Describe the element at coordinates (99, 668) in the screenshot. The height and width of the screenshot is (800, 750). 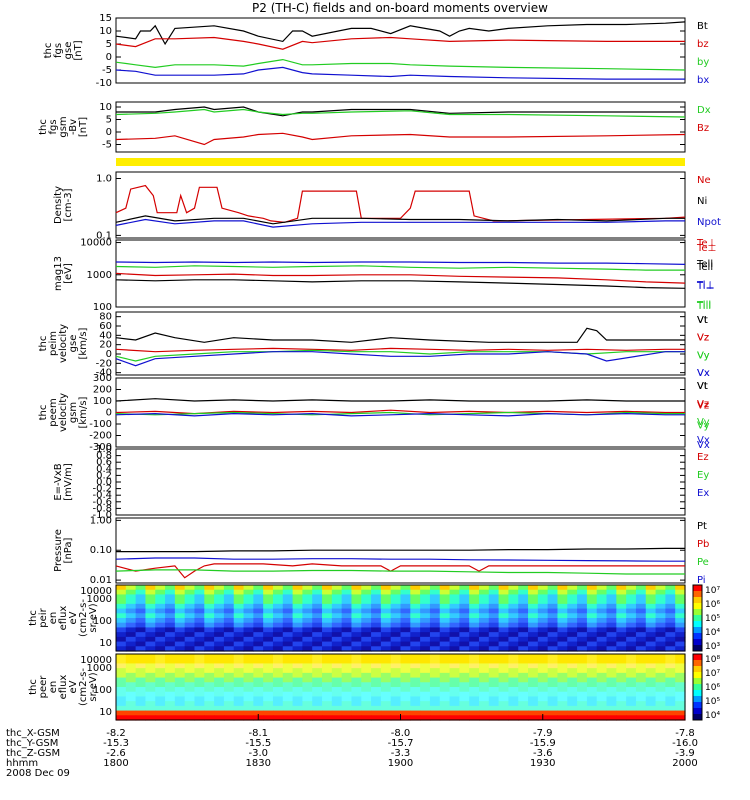
I see `y-tick-label: 1000` at that location.